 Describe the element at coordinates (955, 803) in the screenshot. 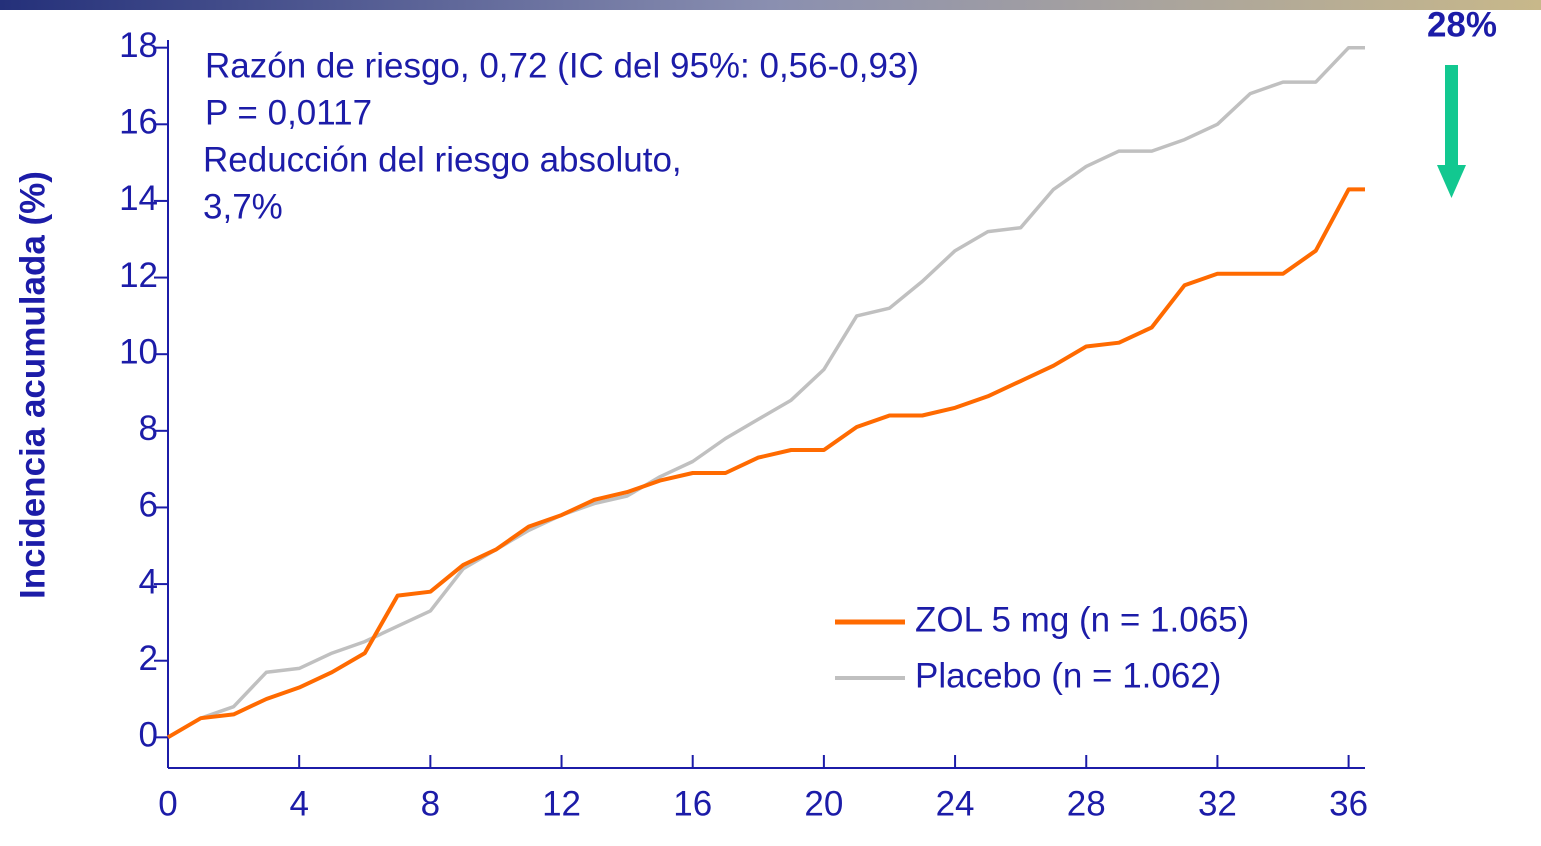

I see `x-tick-label: 24` at that location.